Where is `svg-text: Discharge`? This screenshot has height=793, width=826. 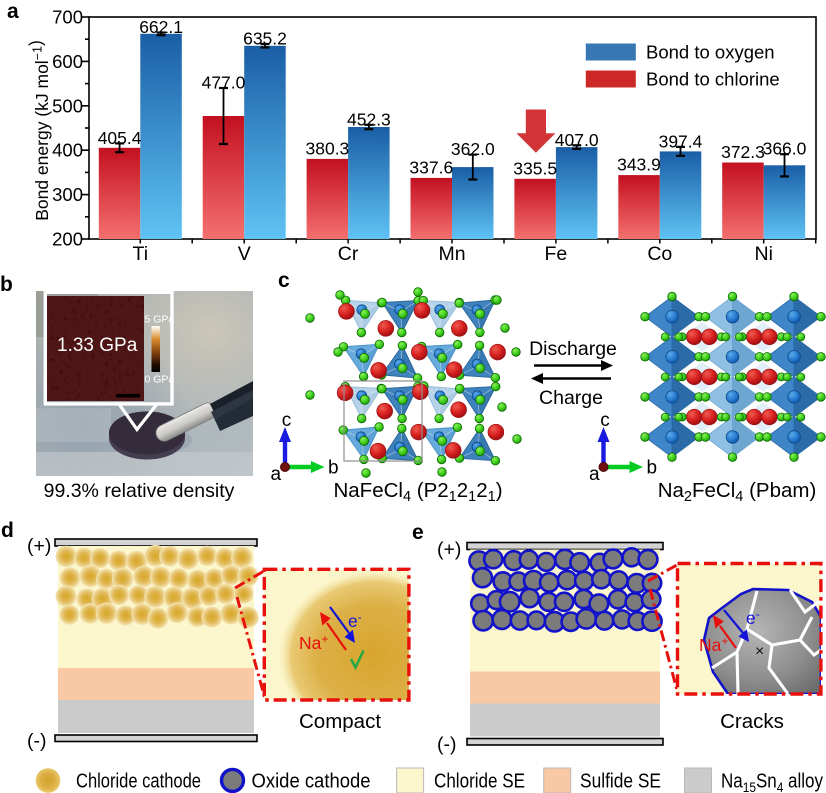
svg-text: Discharge is located at coordinates (573, 349).